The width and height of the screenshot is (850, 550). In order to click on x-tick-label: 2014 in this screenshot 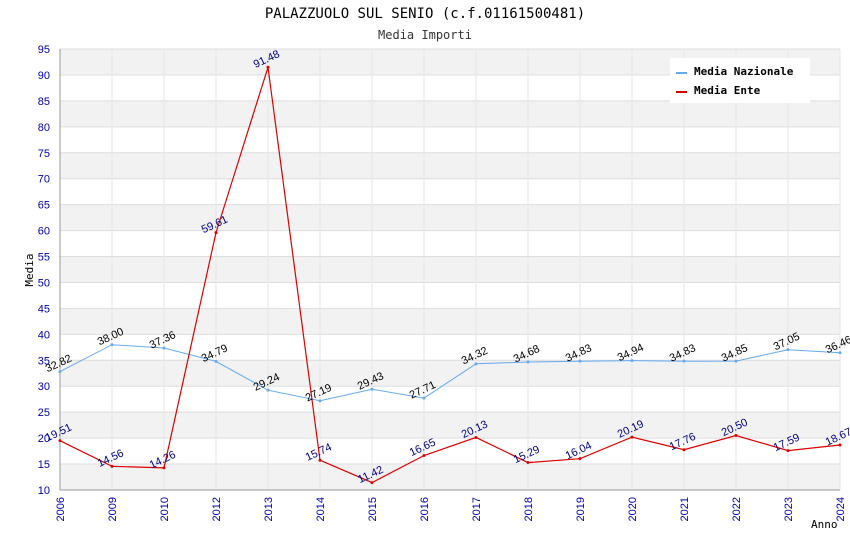, I will do `click(321, 509)`.